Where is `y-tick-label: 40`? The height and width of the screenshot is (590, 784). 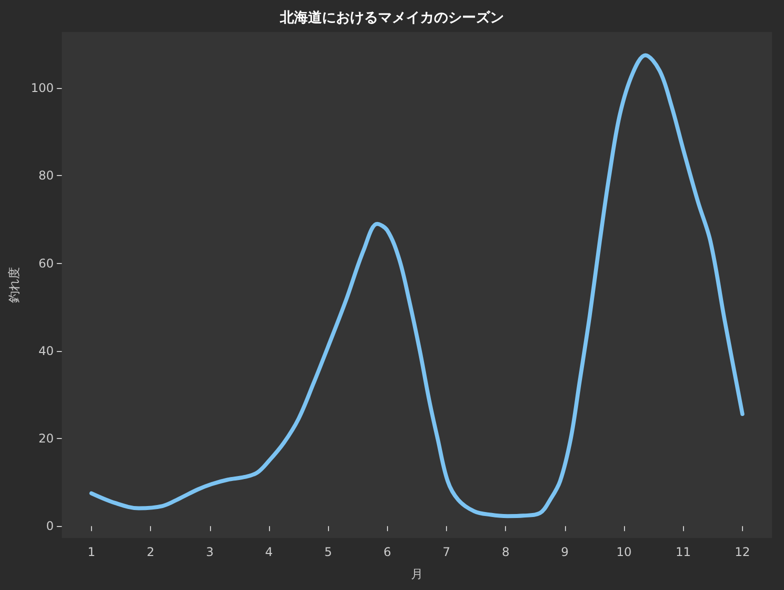
y-tick-label: 40 is located at coordinates (46, 351).